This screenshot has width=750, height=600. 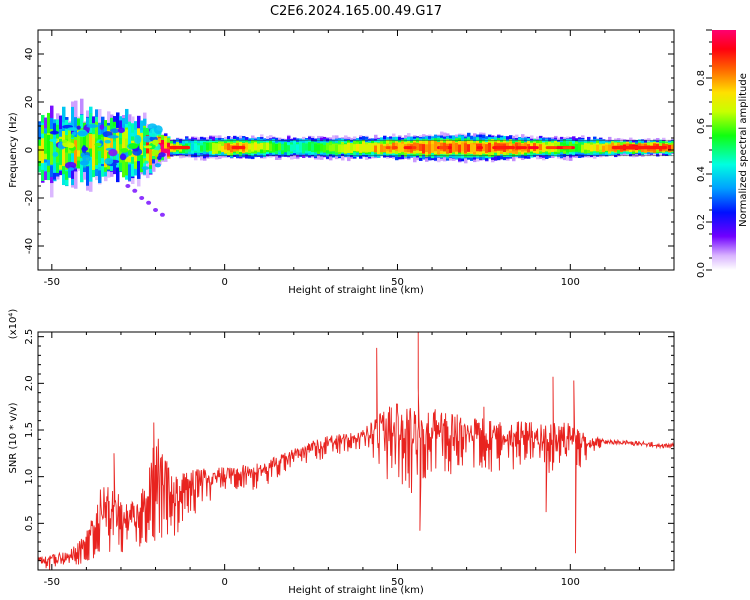 I want to click on spectrogram-x-label: Height of straight line (km), so click(x=356, y=290).